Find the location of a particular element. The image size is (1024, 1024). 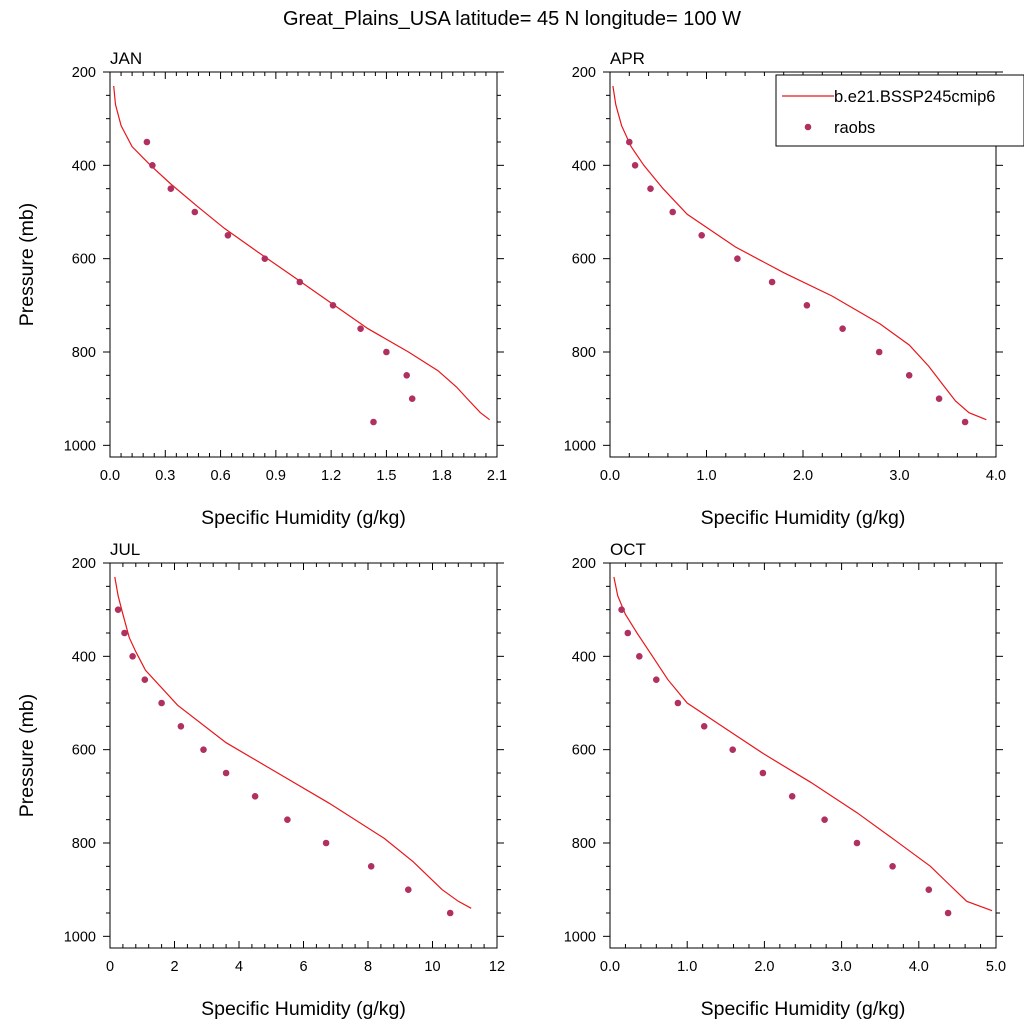

panel-label: JAN is located at coordinates (126, 58).